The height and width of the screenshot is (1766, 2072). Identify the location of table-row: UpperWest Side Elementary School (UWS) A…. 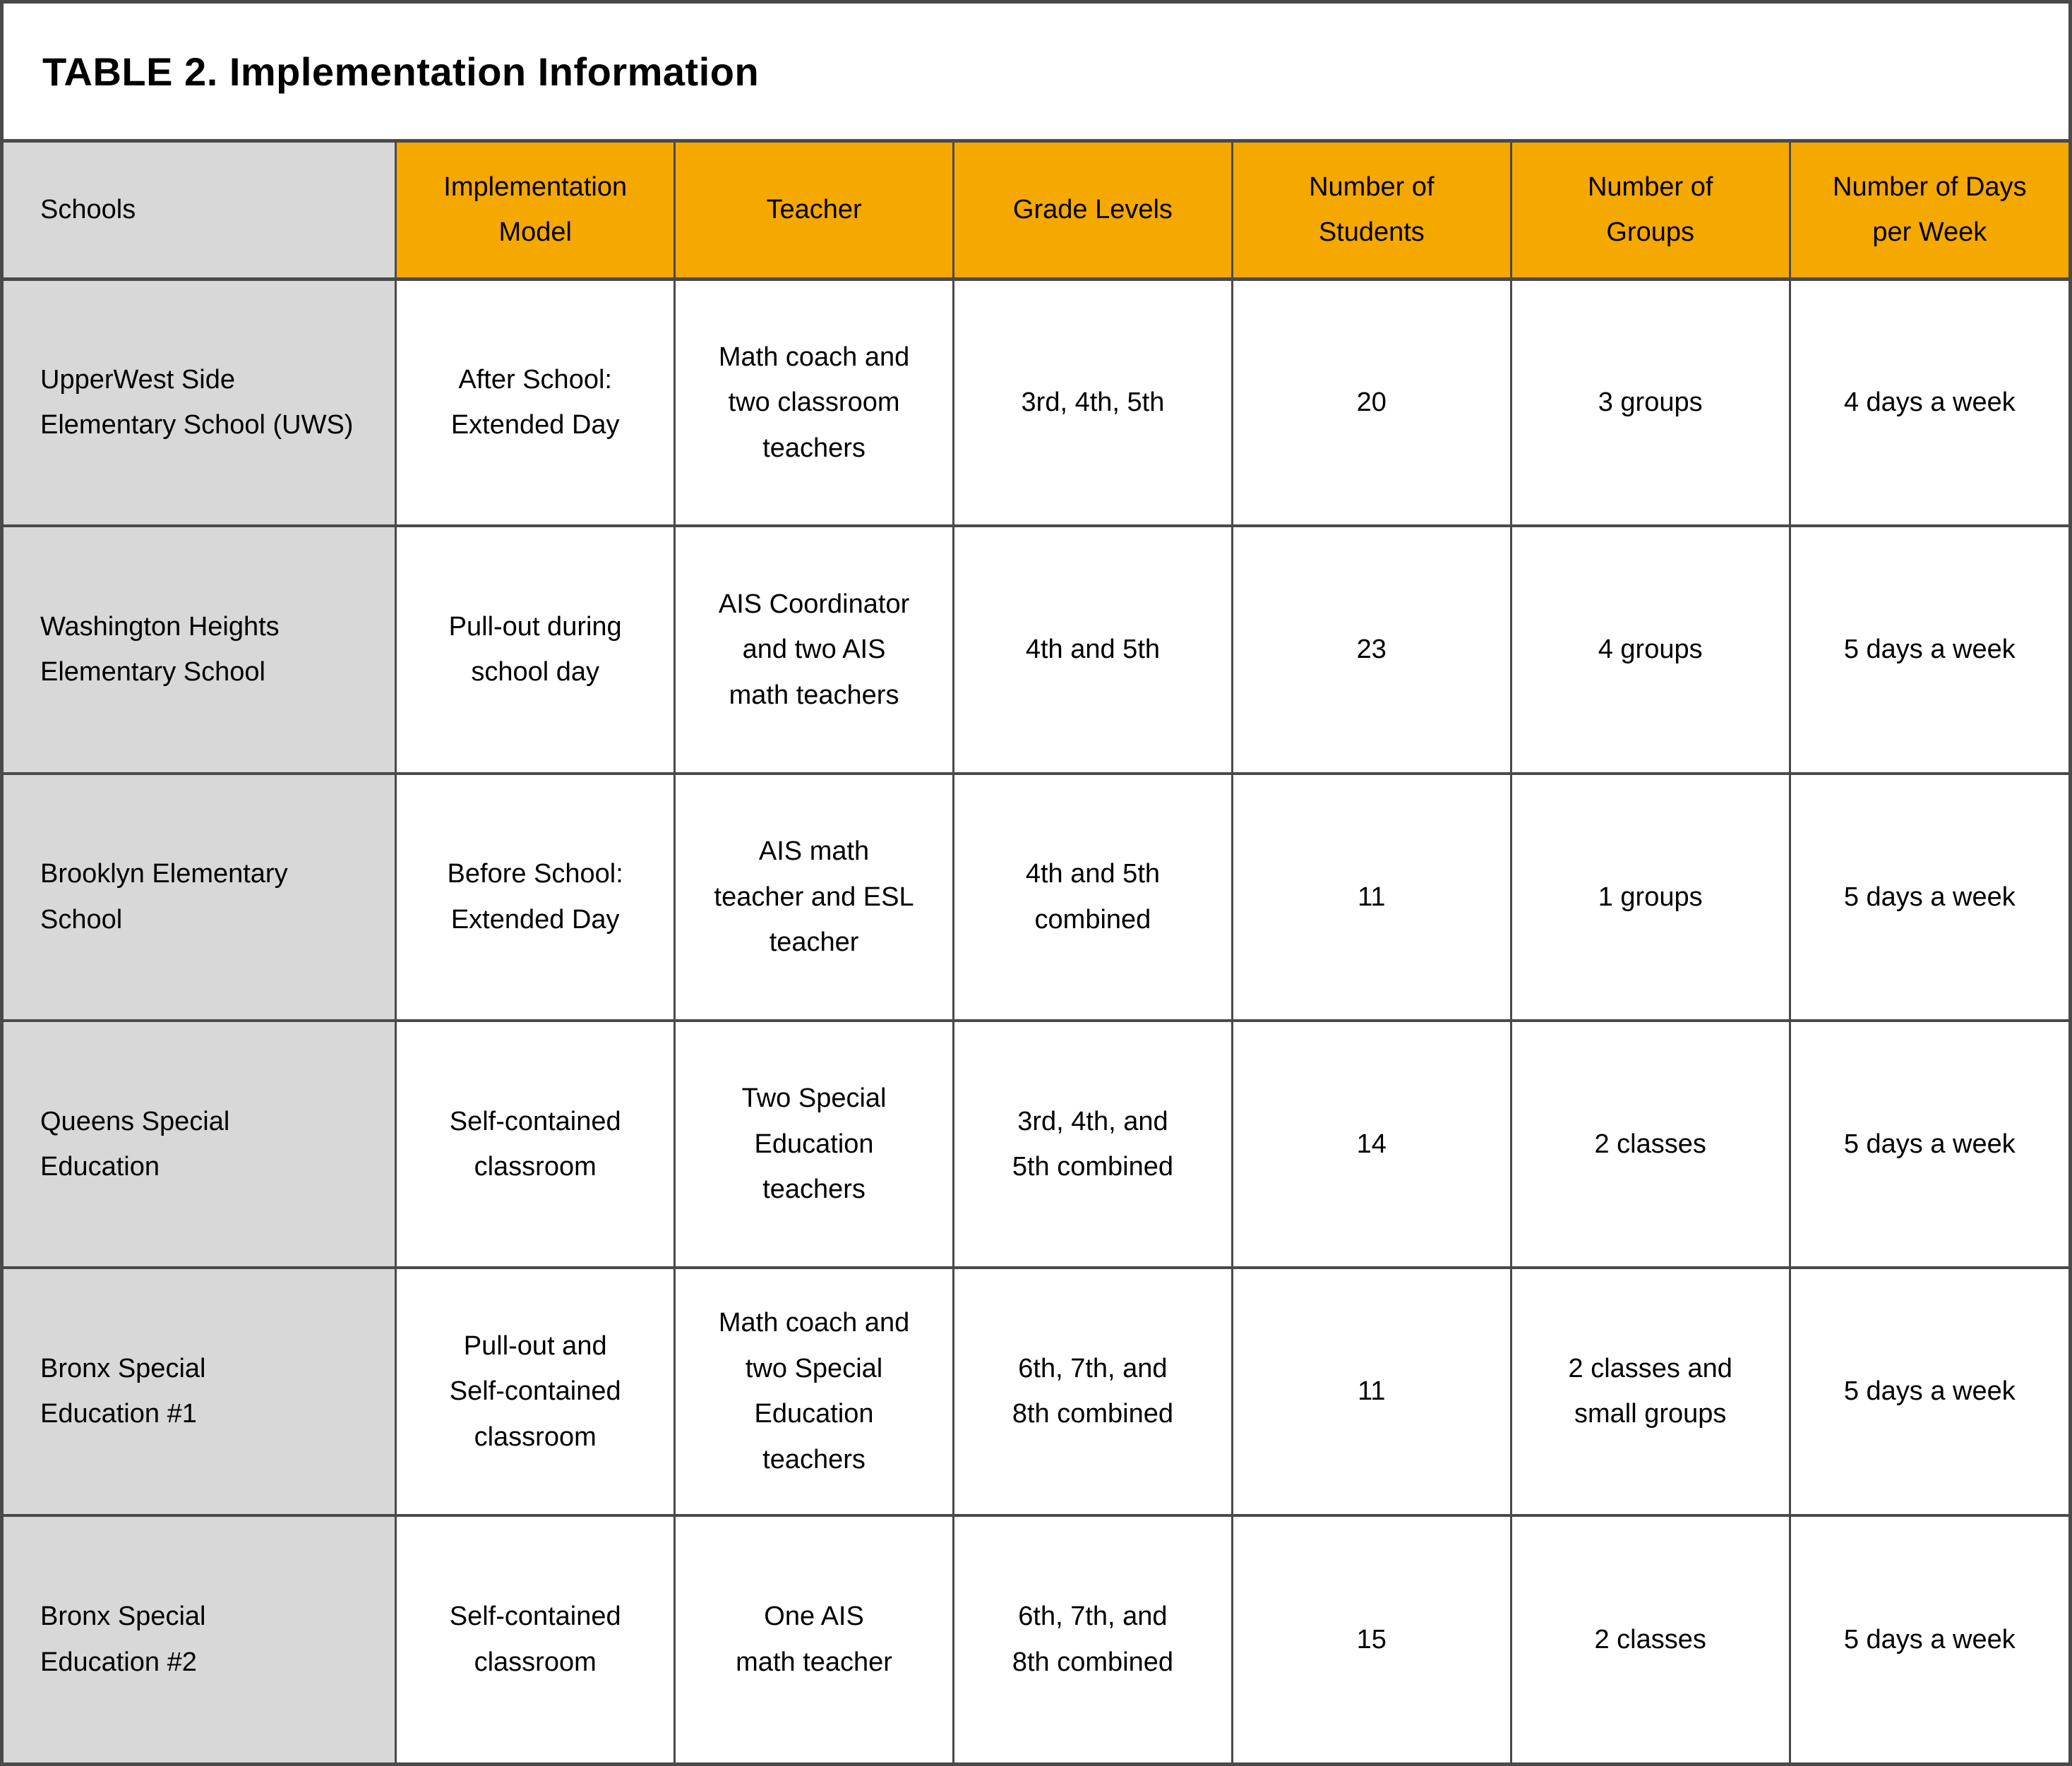
(1036, 402).